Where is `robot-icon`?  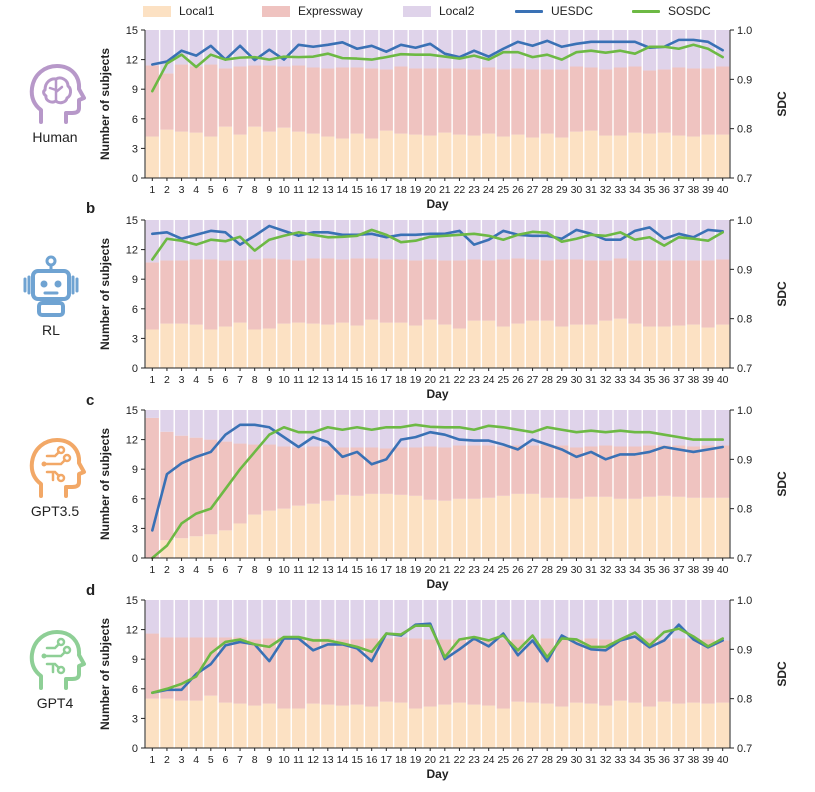 robot-icon is located at coordinates (51, 286).